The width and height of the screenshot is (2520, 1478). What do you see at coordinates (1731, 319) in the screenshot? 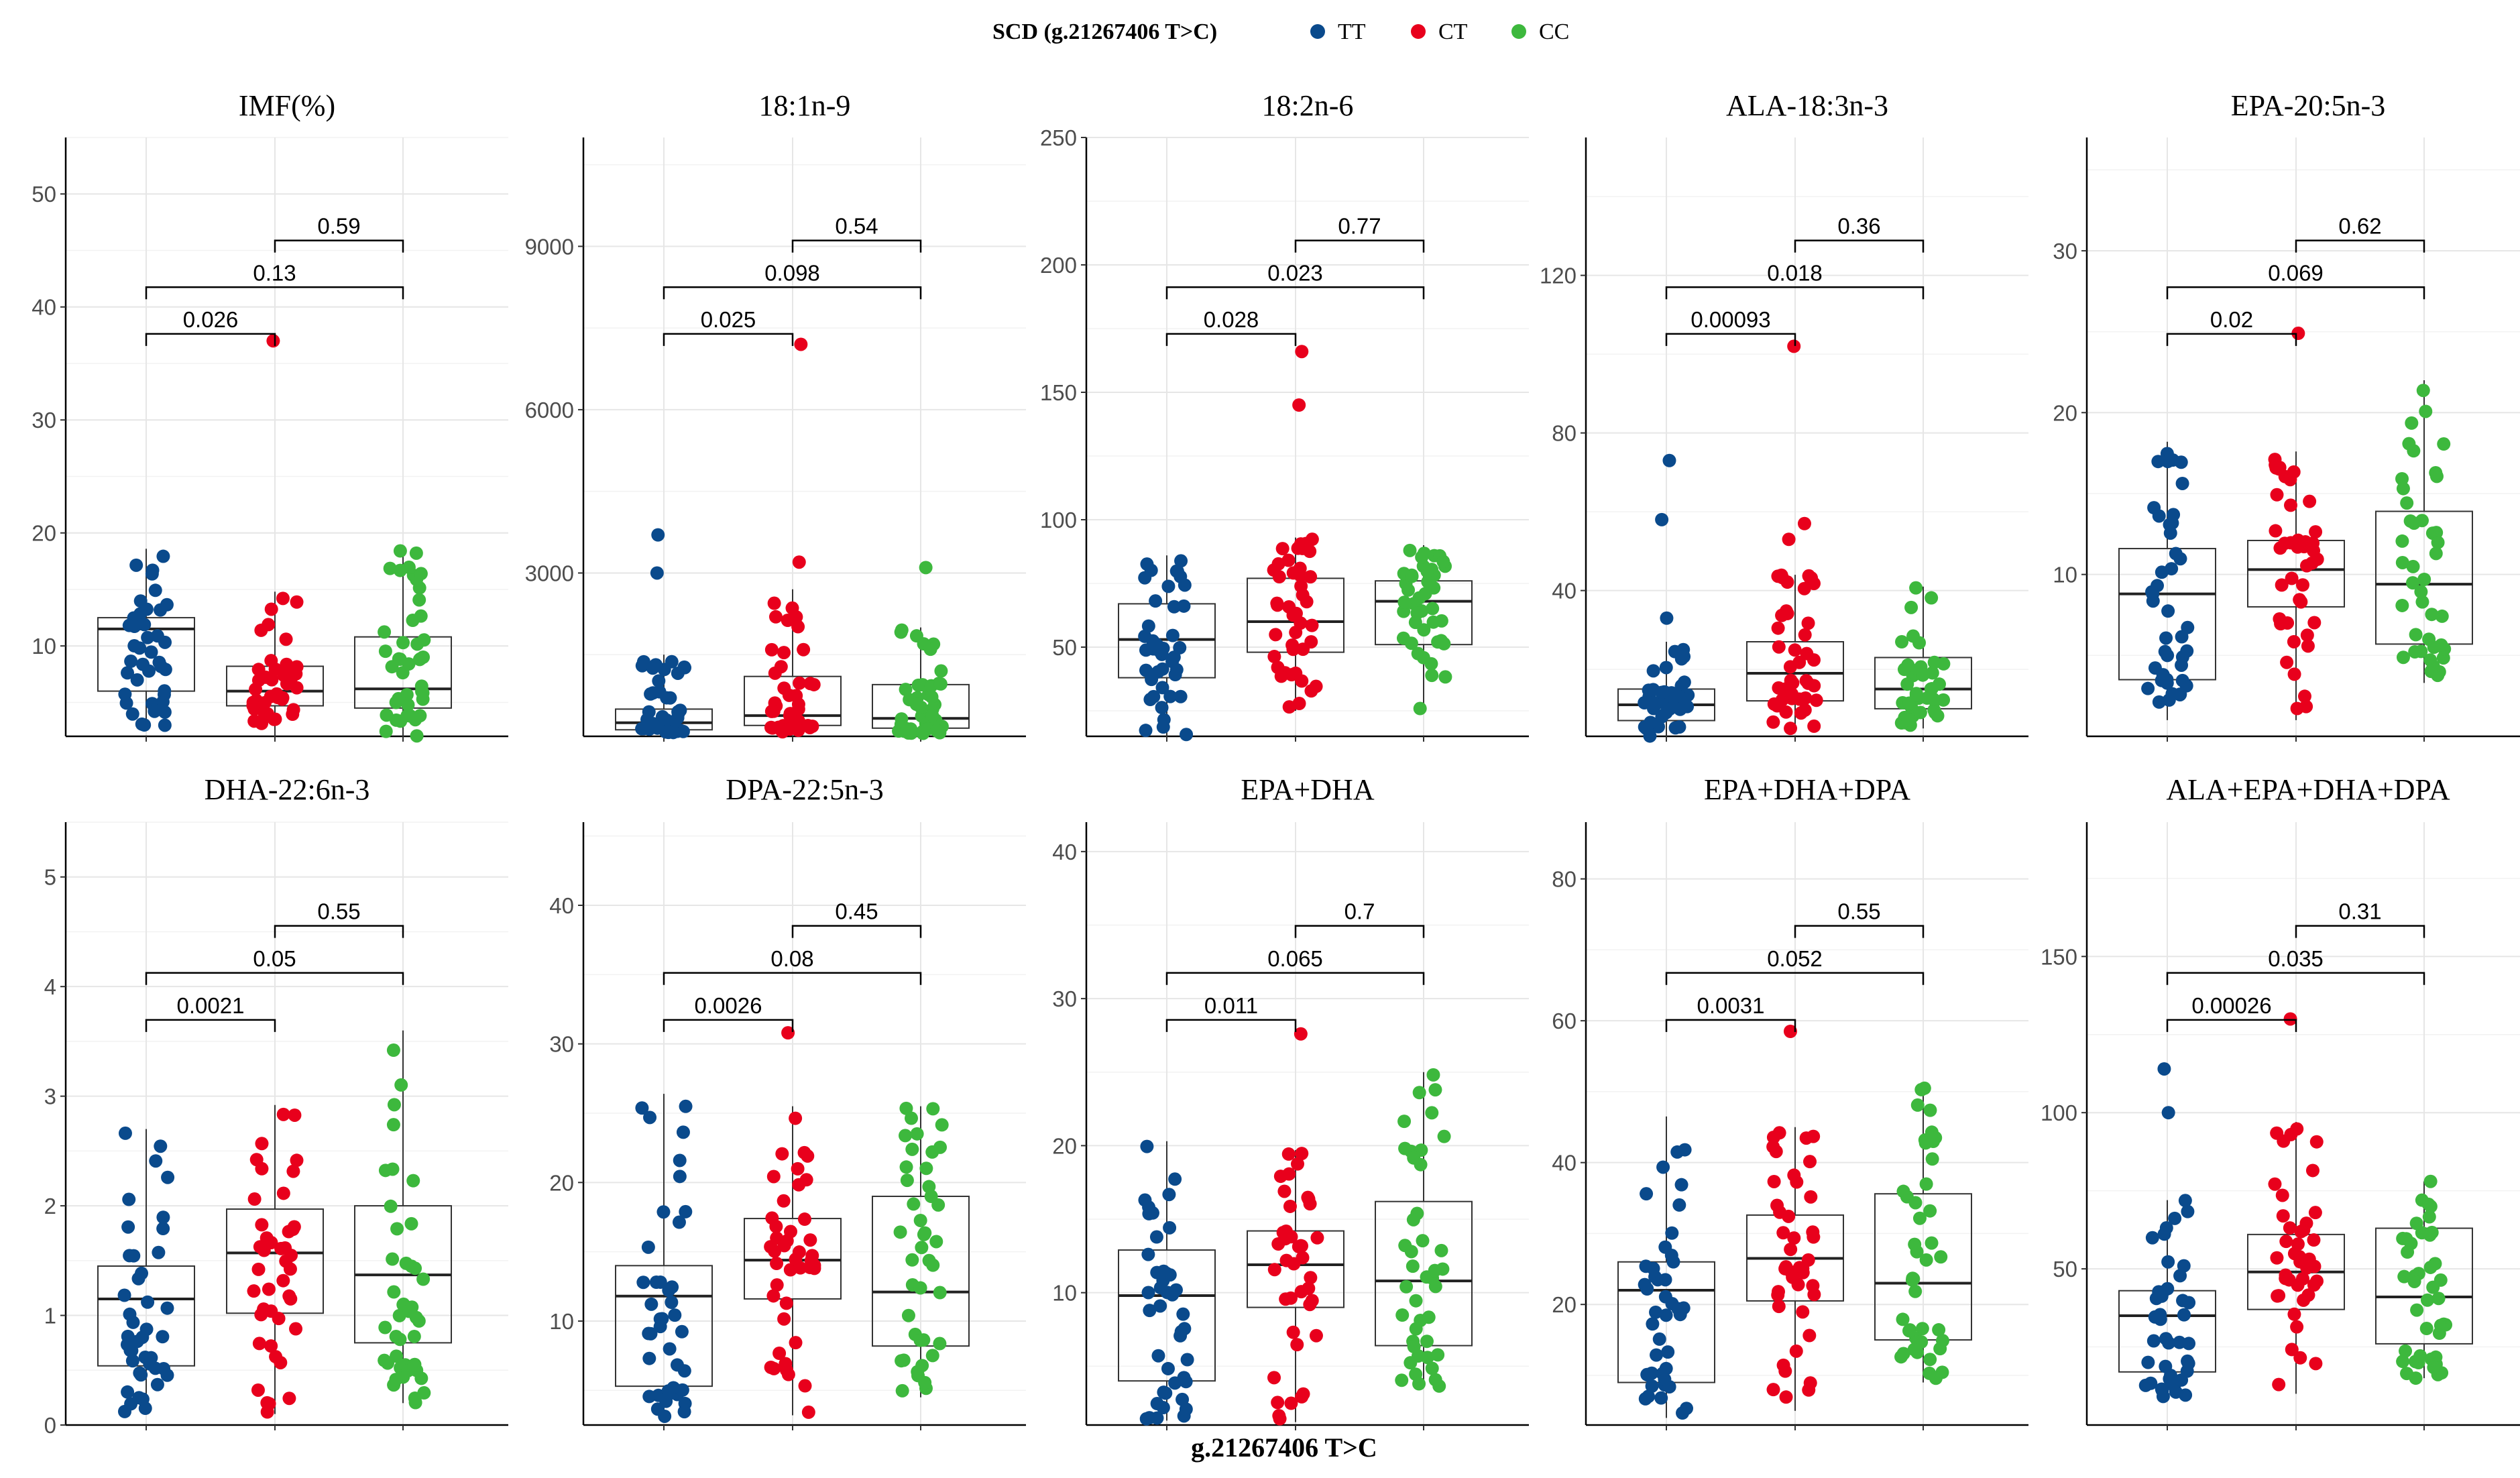
I see `p-value-label: 0.00093` at bounding box center [1731, 319].